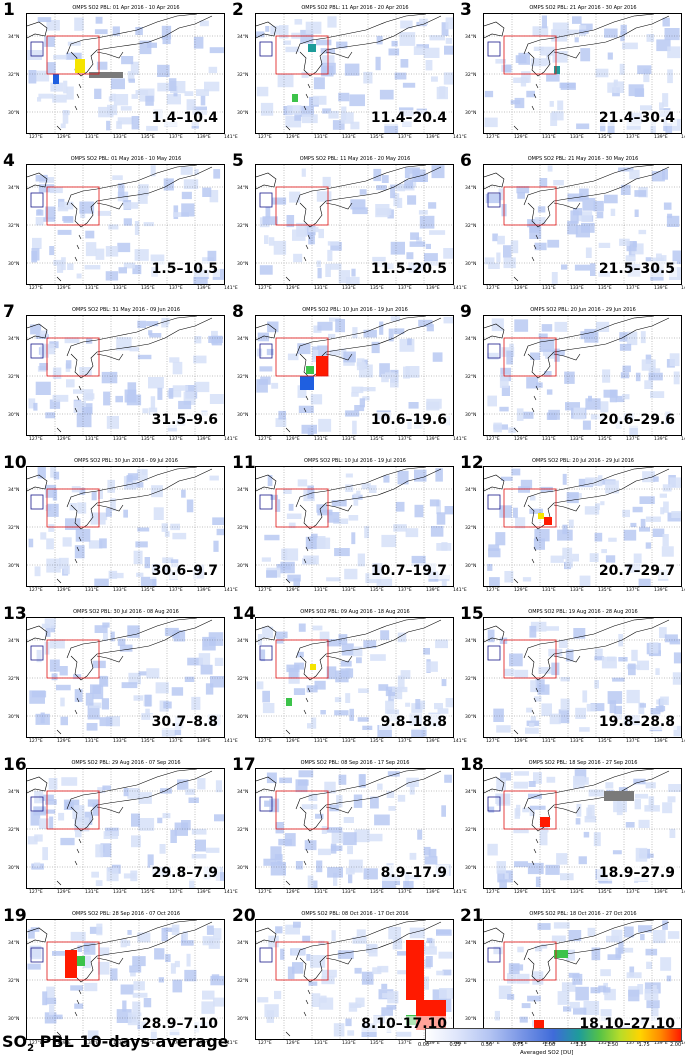 This screenshot has width=685, height=1059. I want to click on date-range-label: 11.4–20.4, so click(408, 118).